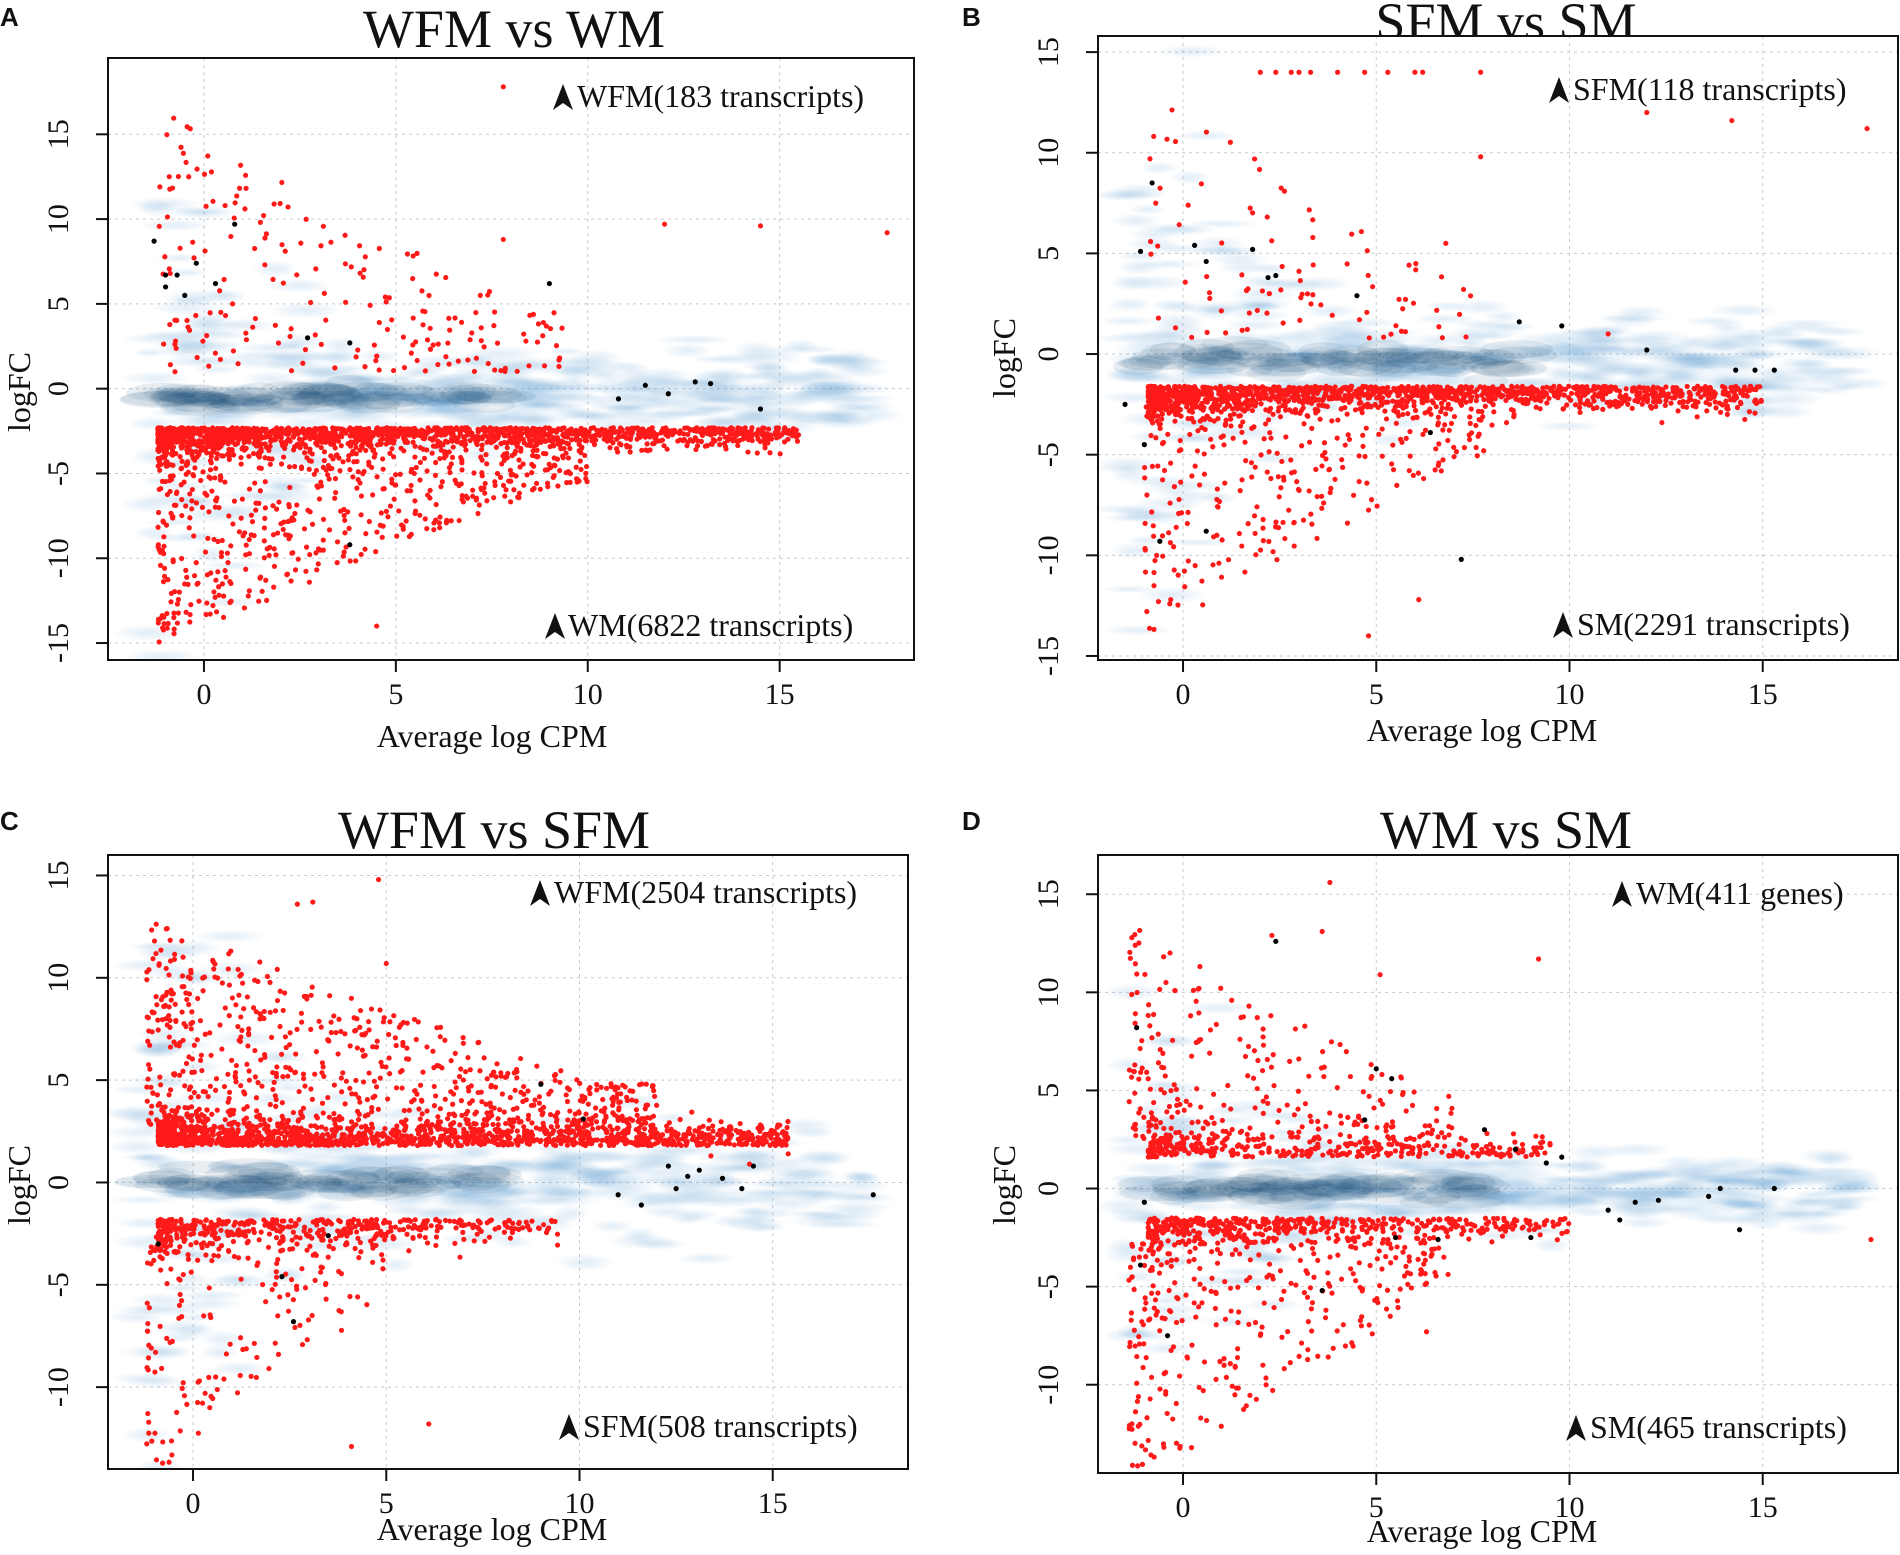 This screenshot has height=1555, width=1900. What do you see at coordinates (58, 558) in the screenshot?
I see `y-tick-label: -10` at bounding box center [58, 558].